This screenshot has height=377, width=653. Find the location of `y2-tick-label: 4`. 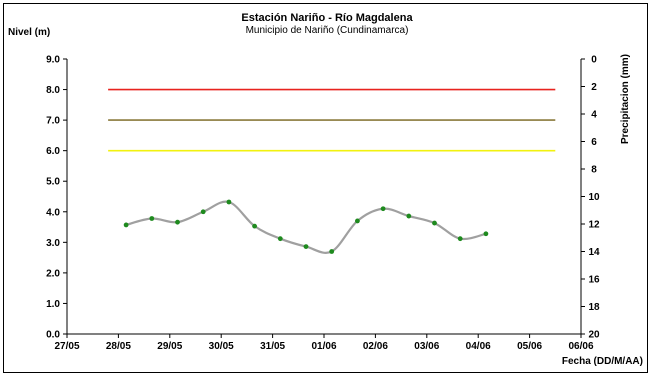

y2-tick-label: 4 is located at coordinates (594, 115).